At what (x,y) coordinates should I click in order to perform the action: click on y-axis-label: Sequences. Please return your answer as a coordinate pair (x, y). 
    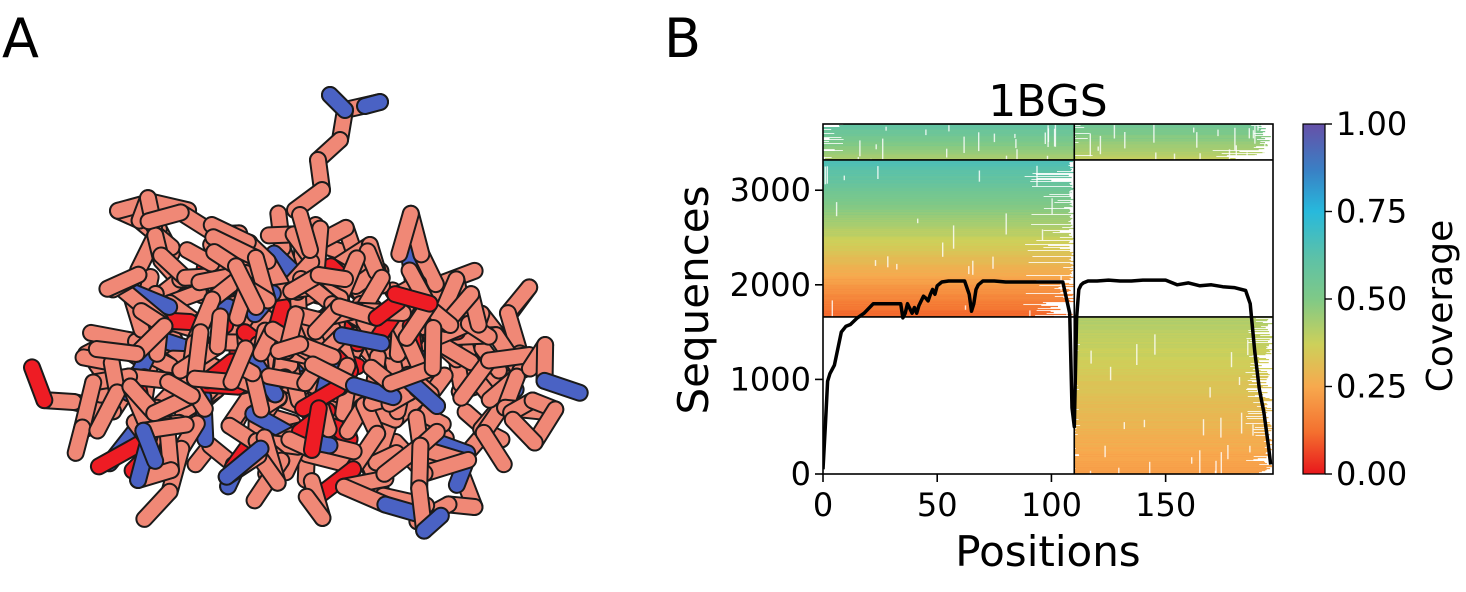
    Looking at the image, I should click on (693, 299).